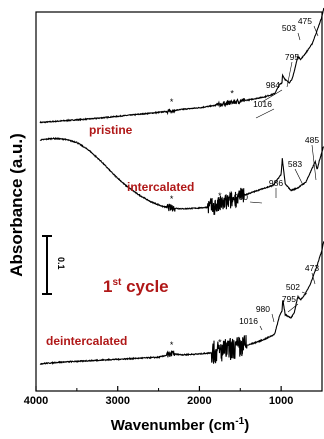  What do you see at coordinates (305, 21) in the screenshot?
I see `peak-label: 475` at bounding box center [305, 21].